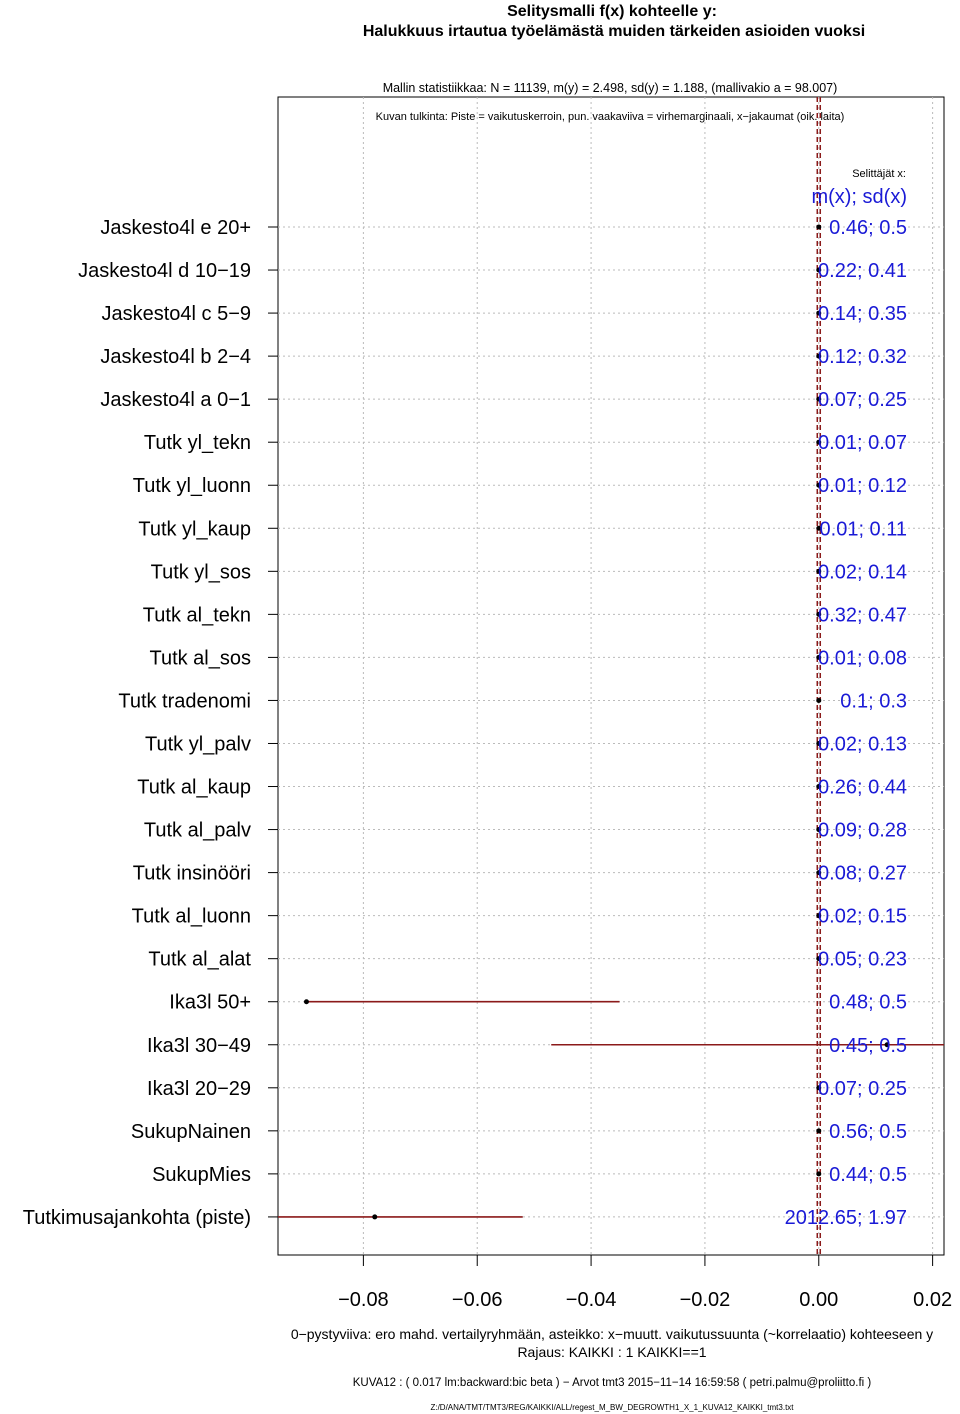 This screenshot has width=960, height=1414. Describe the element at coordinates (192, 486) in the screenshot. I see `row-label-6: Tutk yl_luonn` at that location.